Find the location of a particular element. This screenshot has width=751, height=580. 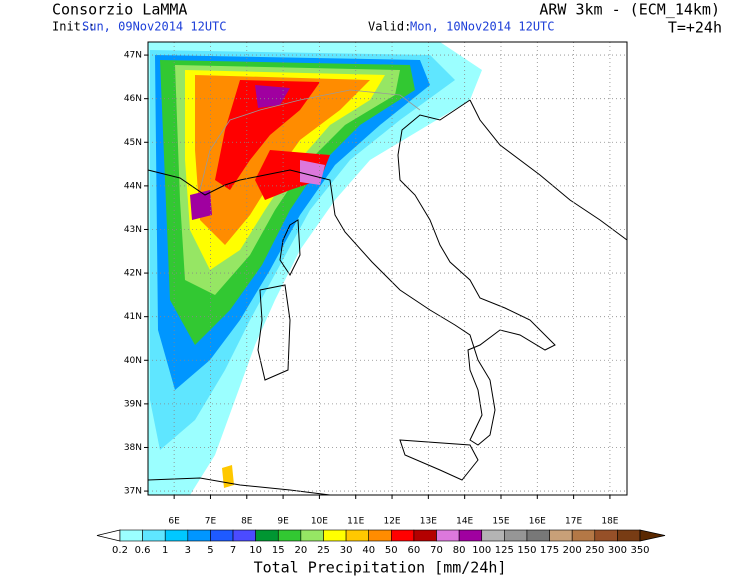

colorbar-label: 60 is located at coordinates (414, 550).